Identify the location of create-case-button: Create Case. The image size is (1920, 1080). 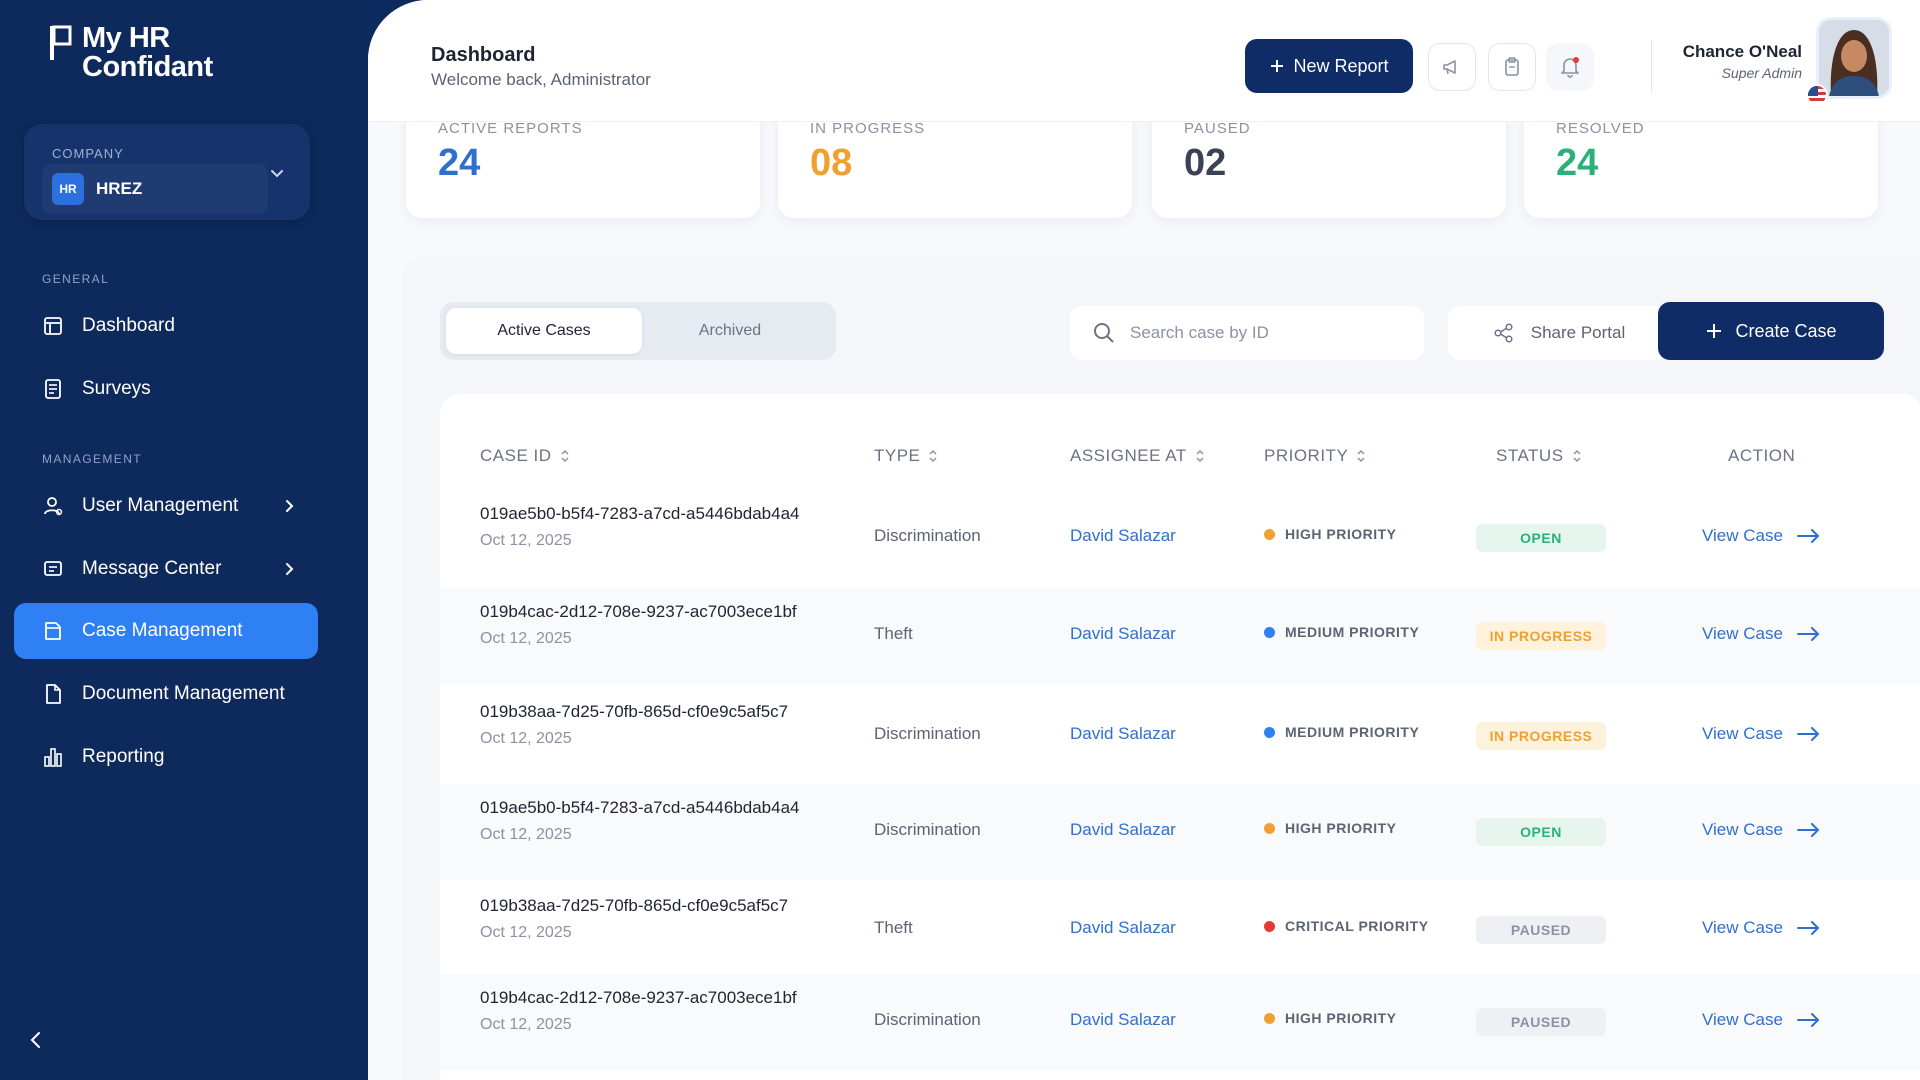
(1771, 331).